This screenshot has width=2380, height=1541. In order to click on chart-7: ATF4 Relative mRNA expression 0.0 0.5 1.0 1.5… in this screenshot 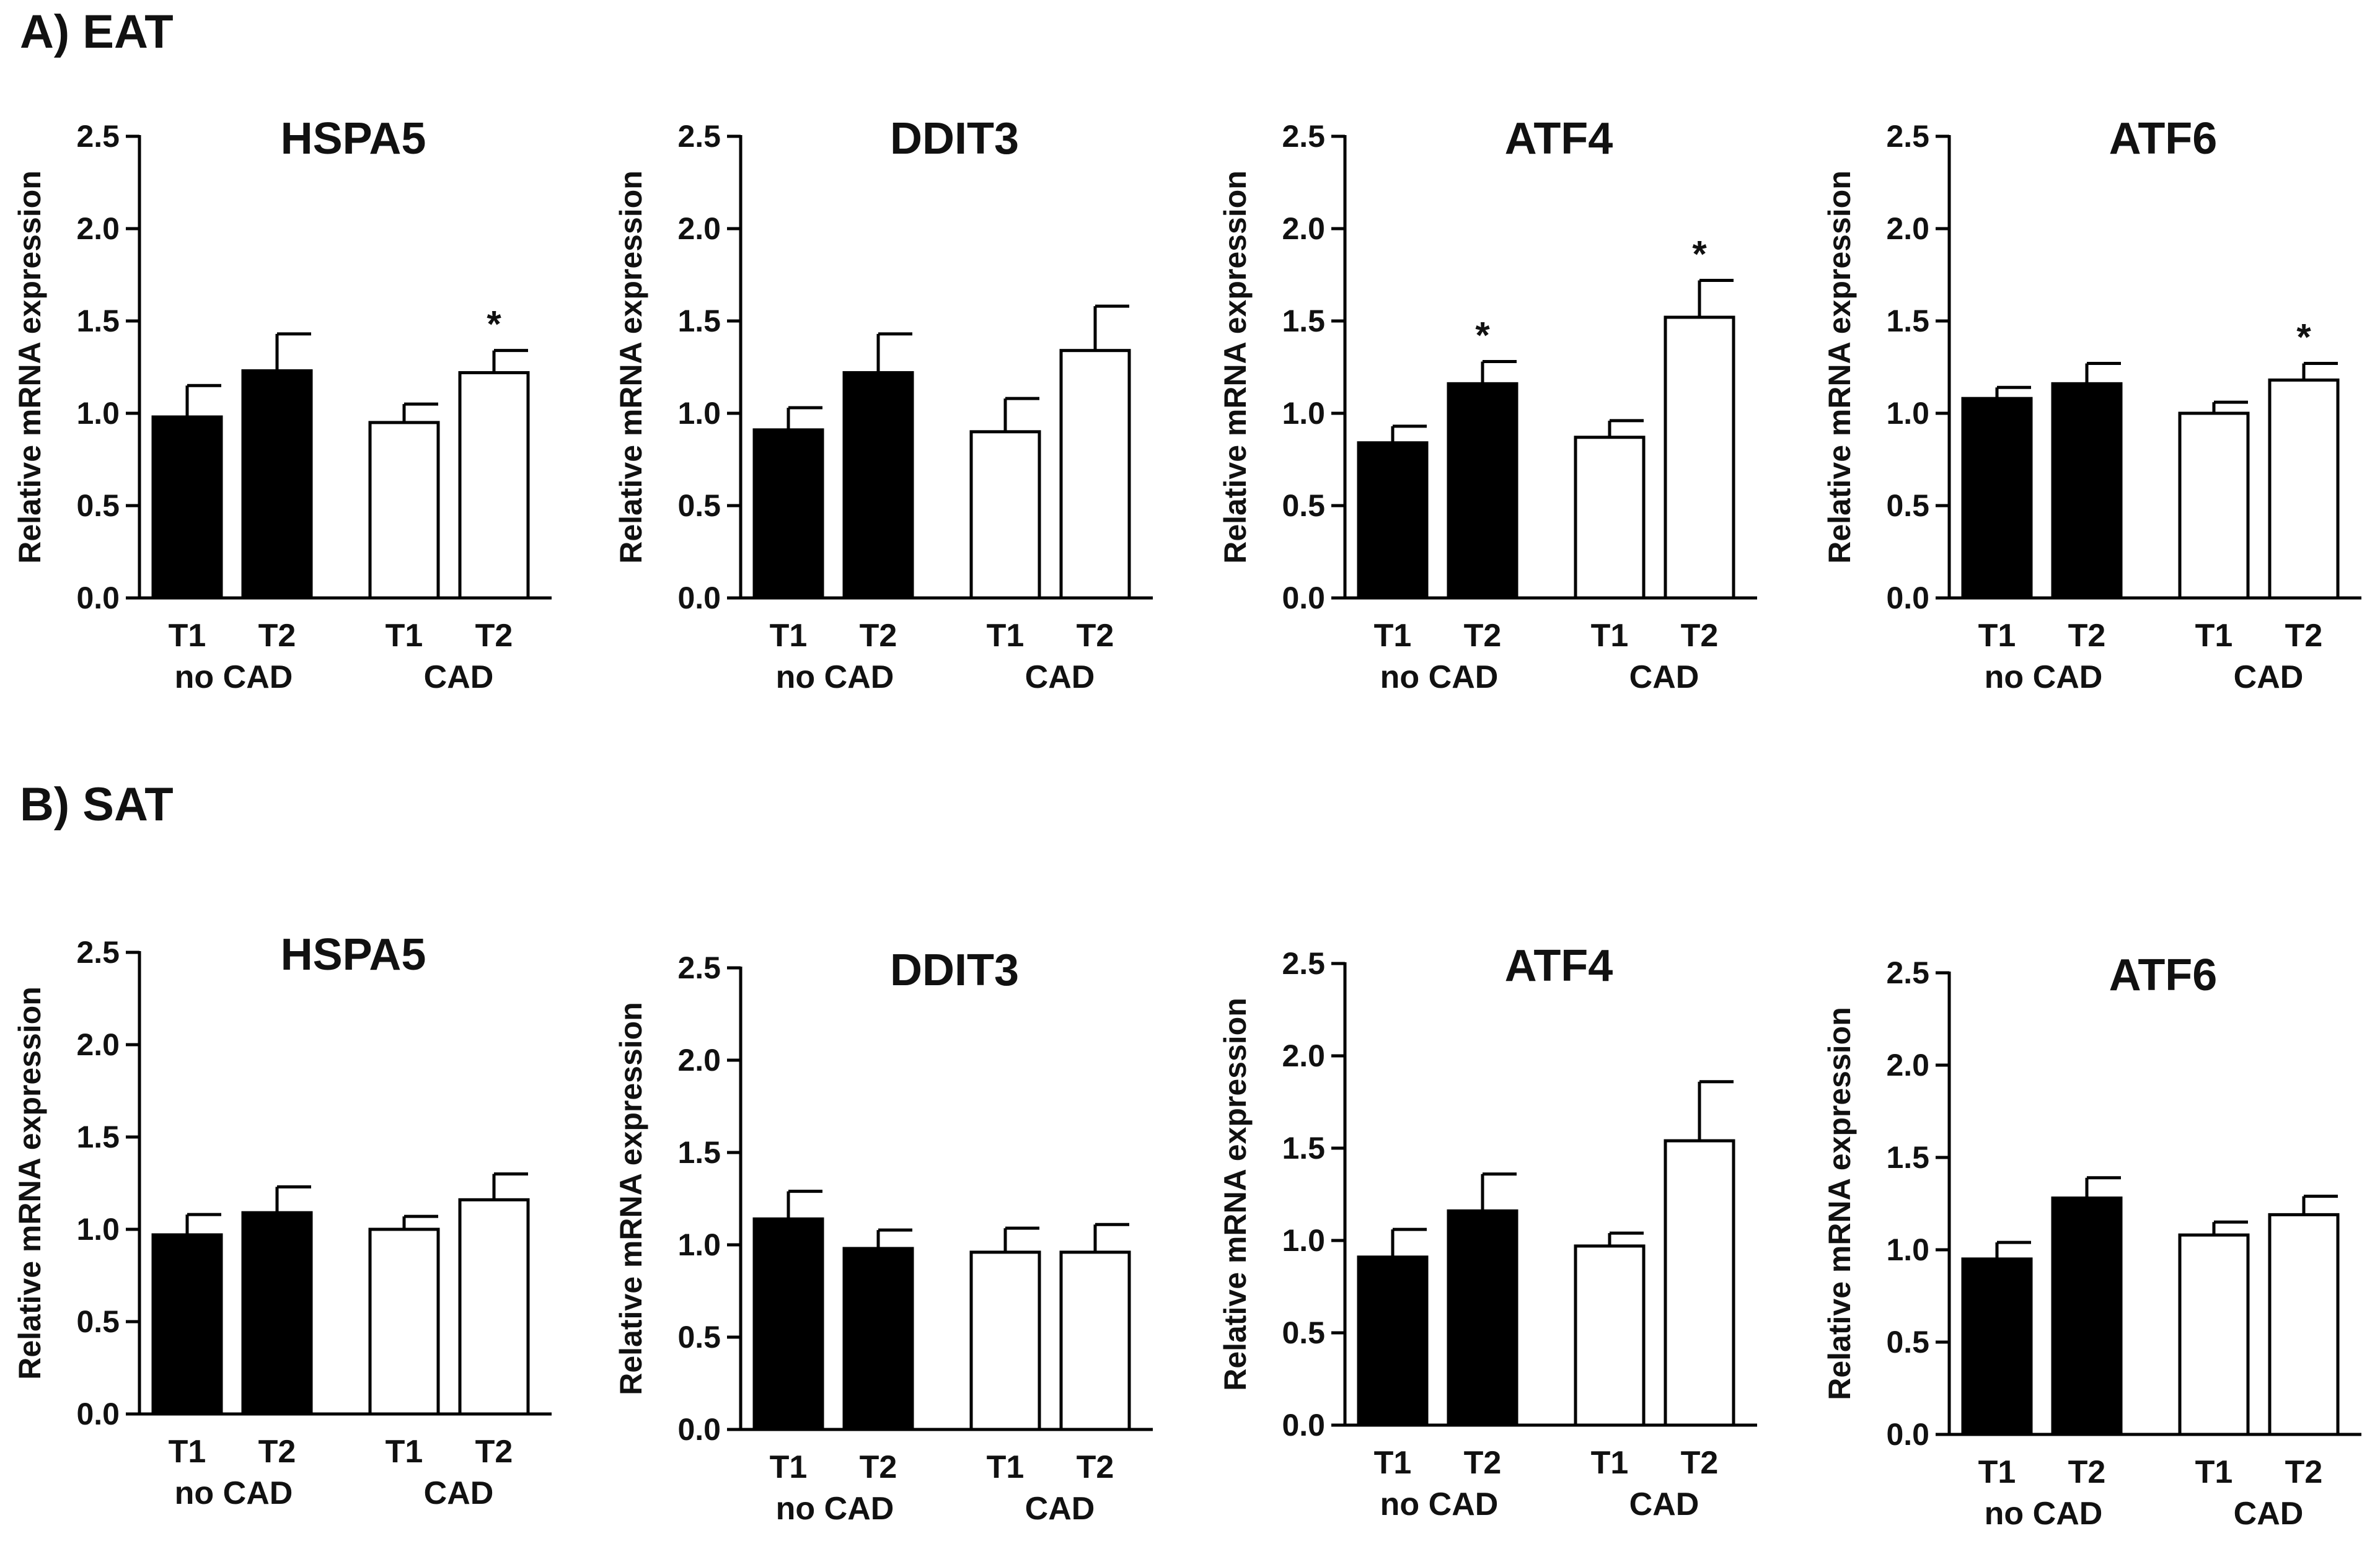, I will do `click(1487, 1231)`.